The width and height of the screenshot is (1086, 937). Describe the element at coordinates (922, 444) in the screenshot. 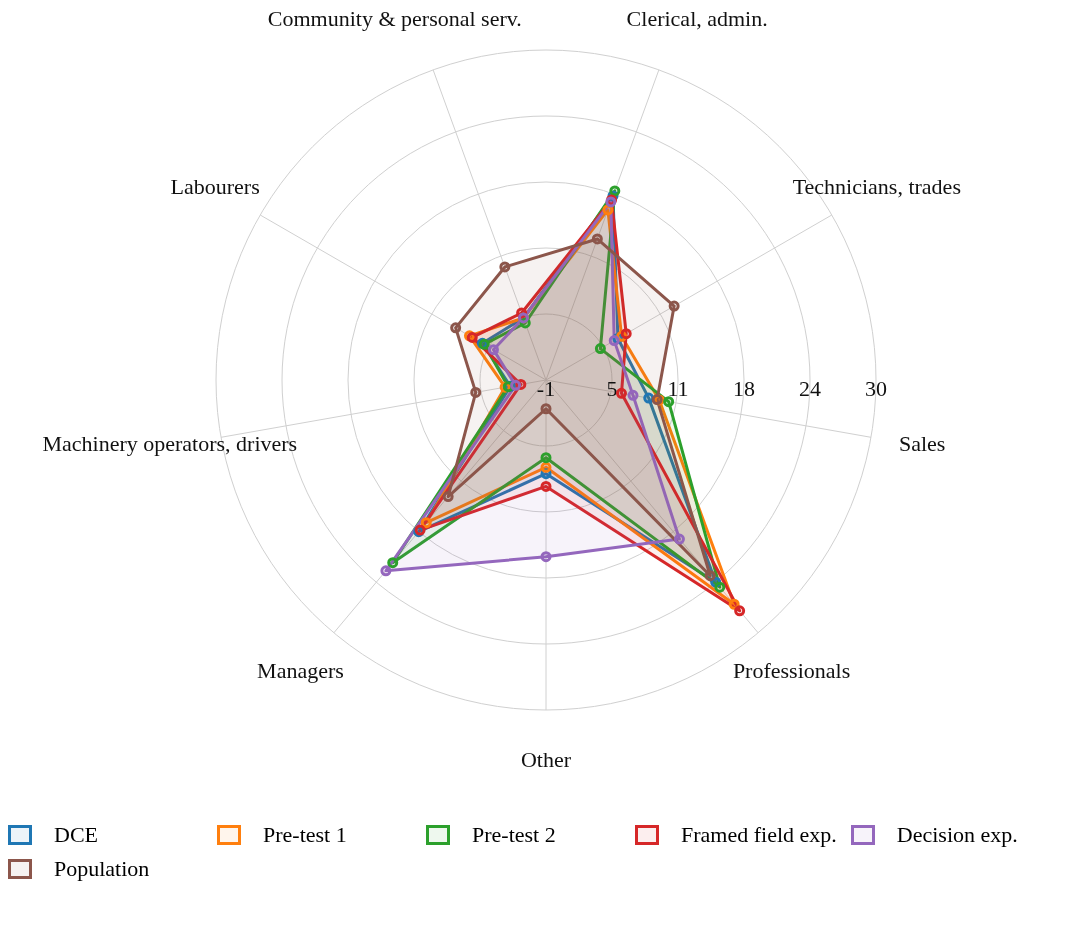

I see `spoke-label: Sales` at that location.